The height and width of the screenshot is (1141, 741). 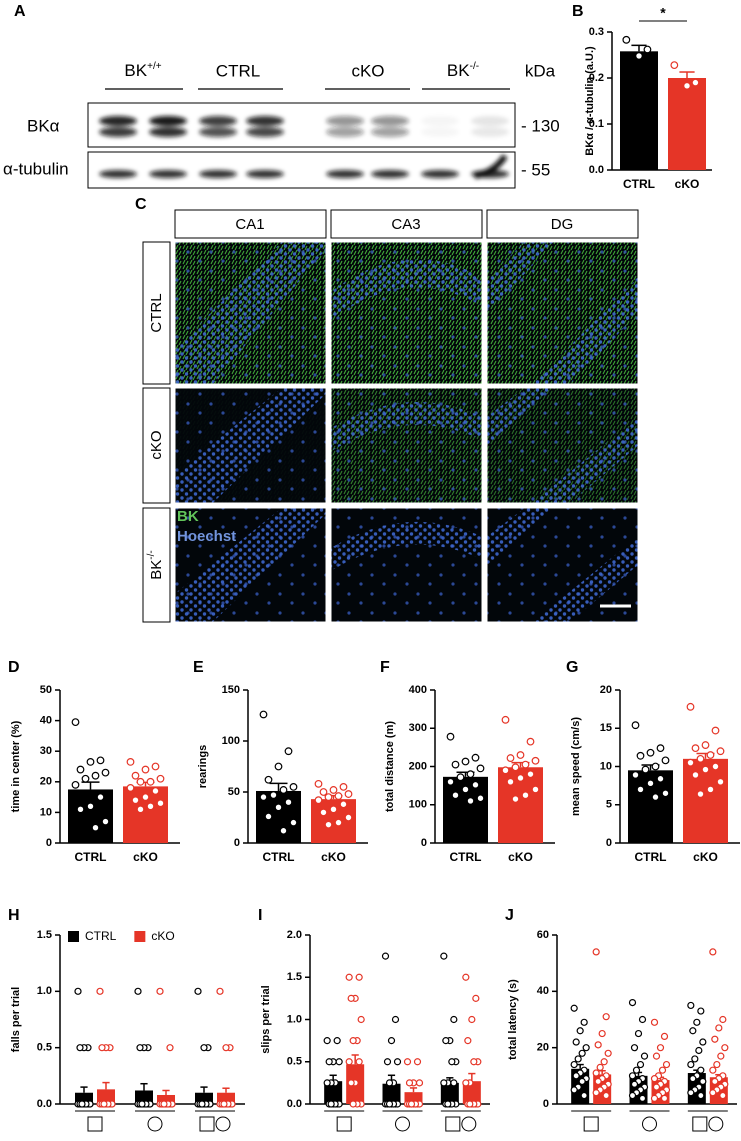 I want to click on y-axis-label: mean speed (cm/s), so click(x=576, y=766).